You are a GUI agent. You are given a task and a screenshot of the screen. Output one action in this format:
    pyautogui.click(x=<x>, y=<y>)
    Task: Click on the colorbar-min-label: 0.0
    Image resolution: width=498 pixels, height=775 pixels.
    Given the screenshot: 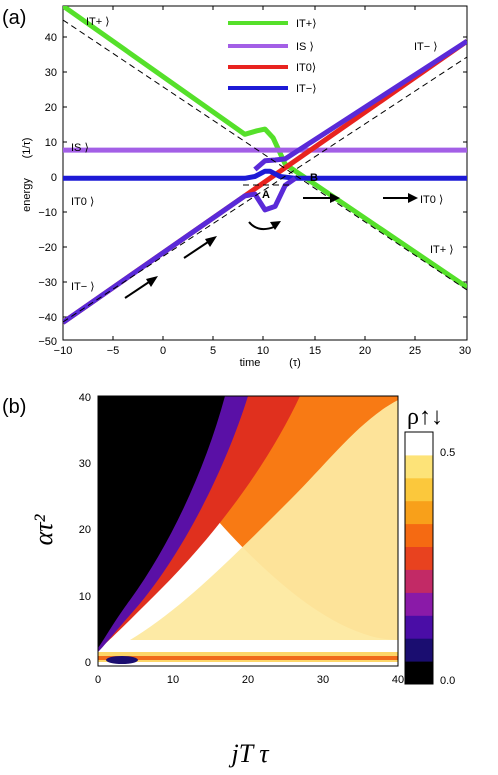 What is the action you would take?
    pyautogui.click(x=447, y=681)
    